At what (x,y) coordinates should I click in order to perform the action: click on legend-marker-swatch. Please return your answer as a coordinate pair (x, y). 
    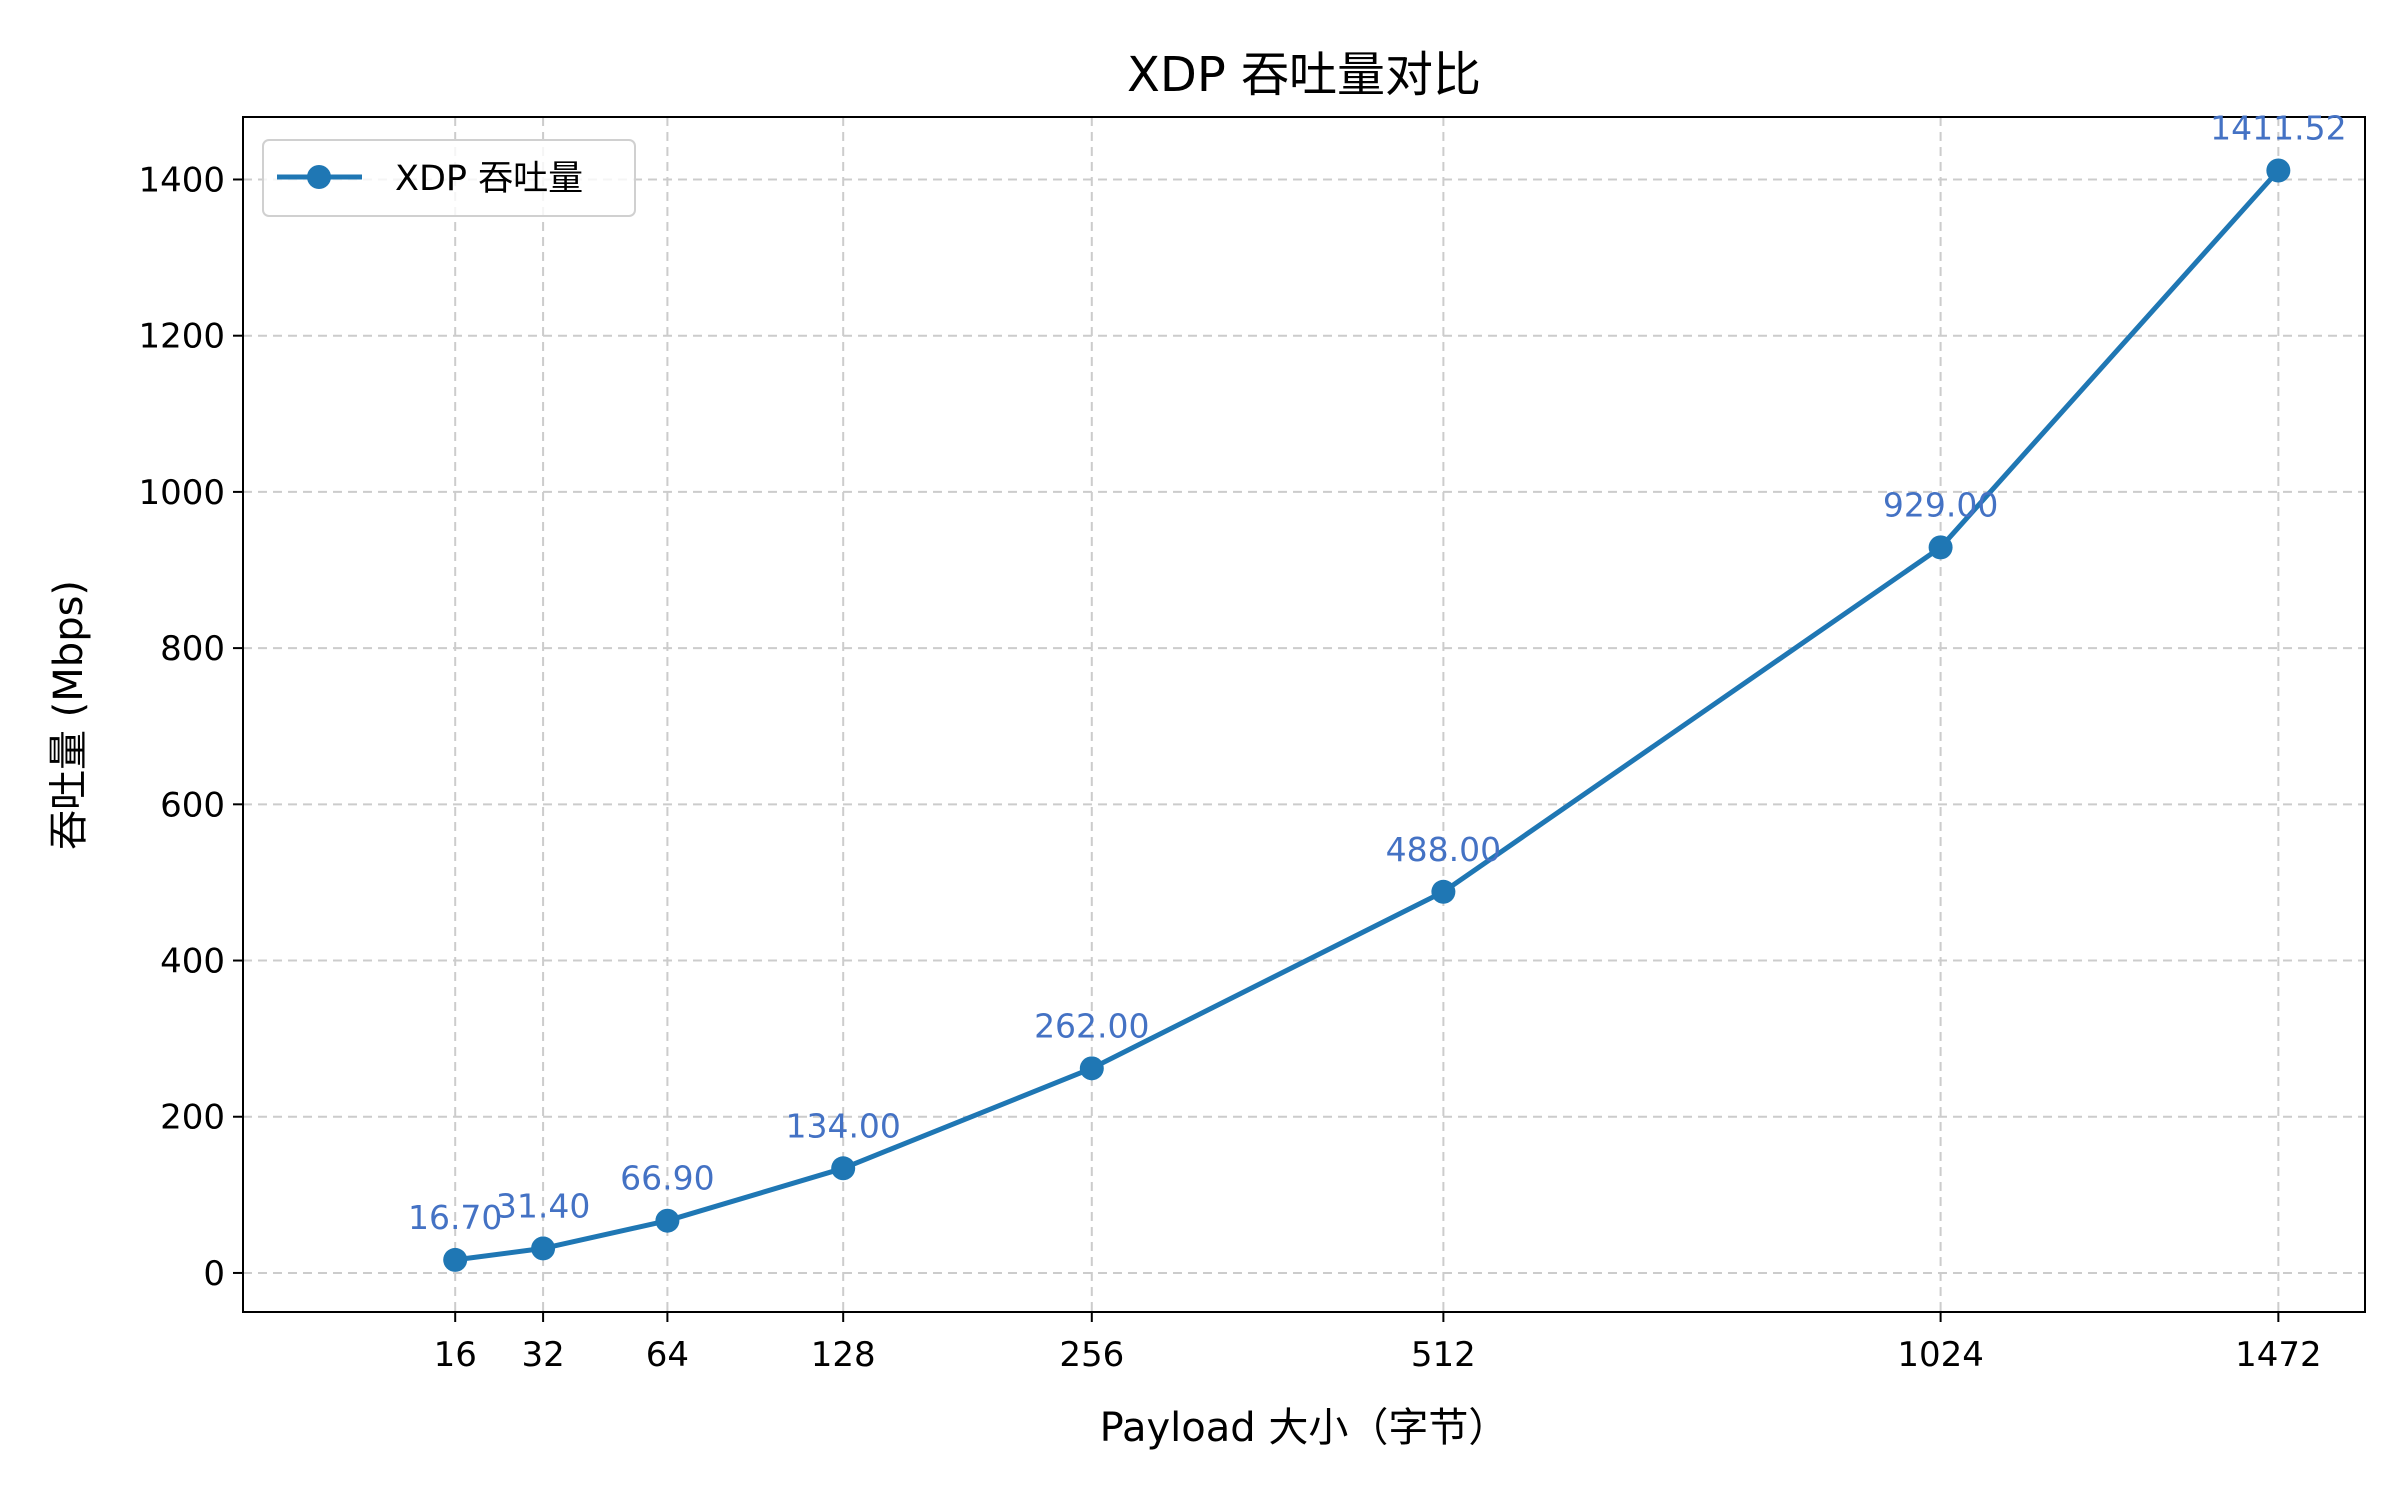
    Looking at the image, I should click on (319, 177).